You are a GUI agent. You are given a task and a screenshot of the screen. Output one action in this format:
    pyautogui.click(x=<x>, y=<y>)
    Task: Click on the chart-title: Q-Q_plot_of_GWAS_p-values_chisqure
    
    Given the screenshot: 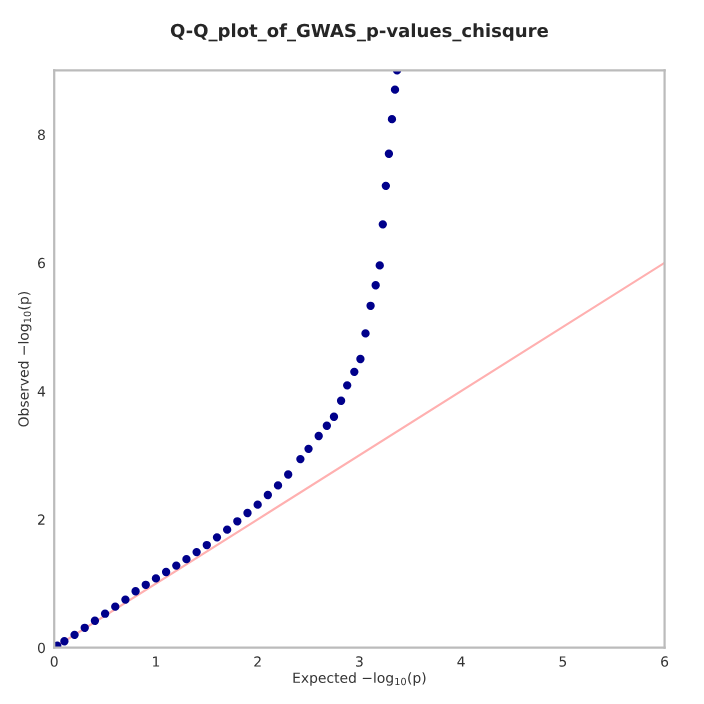 What is the action you would take?
    pyautogui.click(x=359, y=32)
    